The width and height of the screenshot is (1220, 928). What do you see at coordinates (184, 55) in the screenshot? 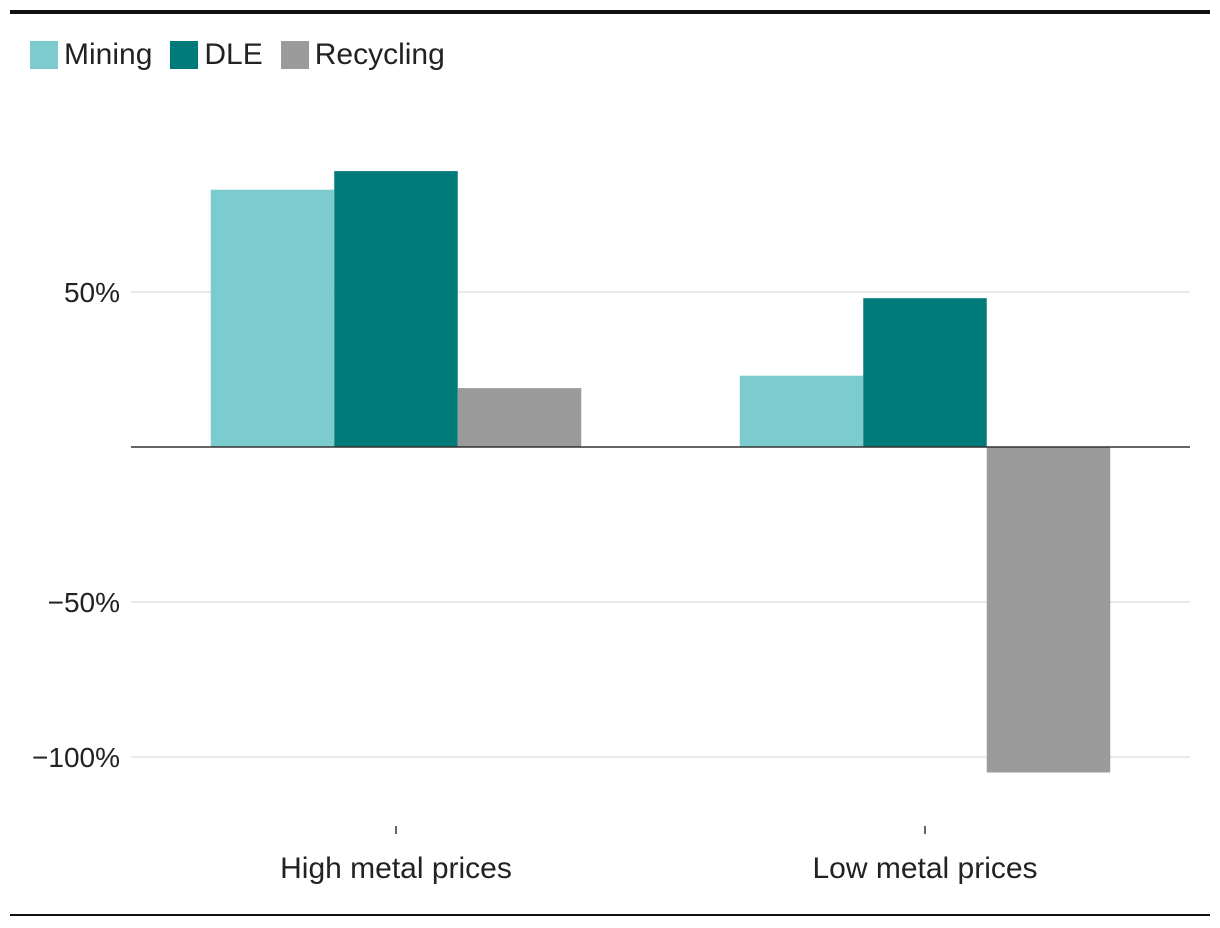
I see `legend-swatch-dle` at bounding box center [184, 55].